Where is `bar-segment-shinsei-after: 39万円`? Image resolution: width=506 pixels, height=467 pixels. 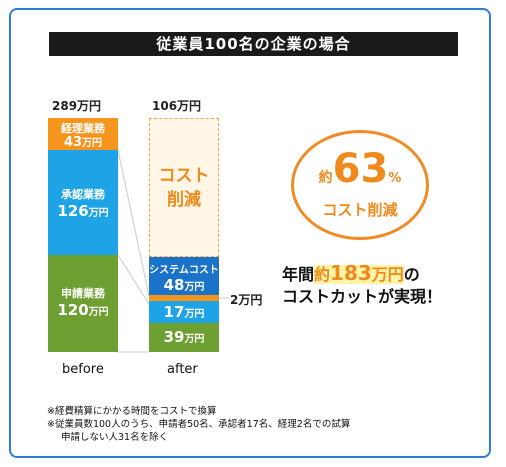
bar-segment-shinsei-after: 39万円 is located at coordinates (184, 337).